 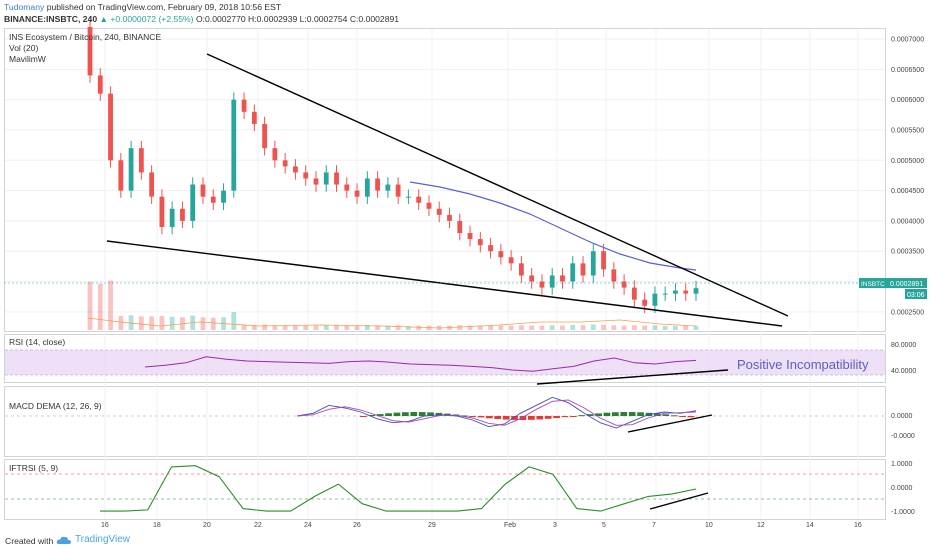 What do you see at coordinates (902, 488) in the screenshot?
I see `iftrsi-tick: 0.0000` at bounding box center [902, 488].